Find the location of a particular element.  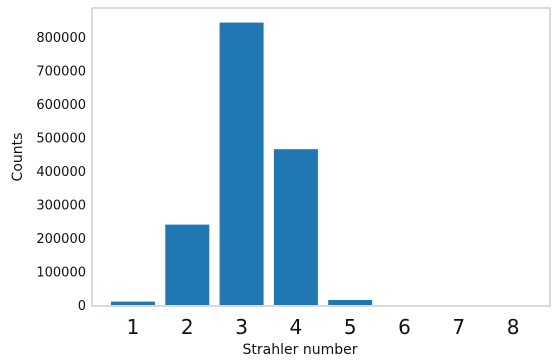

y-tick-label-300000: 300000 is located at coordinates (61, 206).